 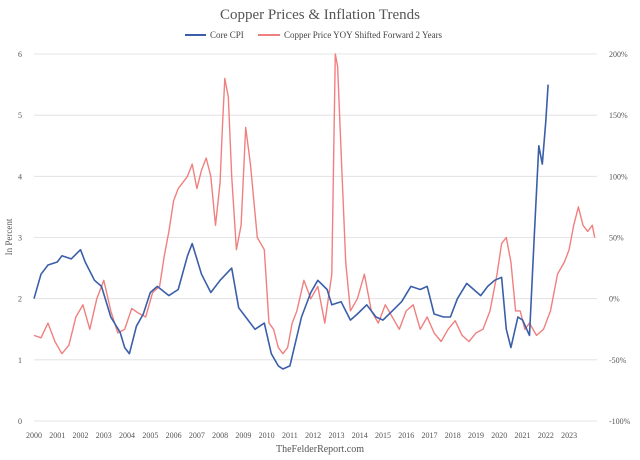 What do you see at coordinates (20, 115) in the screenshot?
I see `left-tick-label: 5` at bounding box center [20, 115].